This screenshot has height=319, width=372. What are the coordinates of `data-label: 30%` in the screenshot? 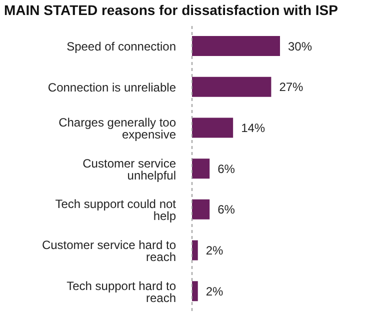 It's located at (300, 46).